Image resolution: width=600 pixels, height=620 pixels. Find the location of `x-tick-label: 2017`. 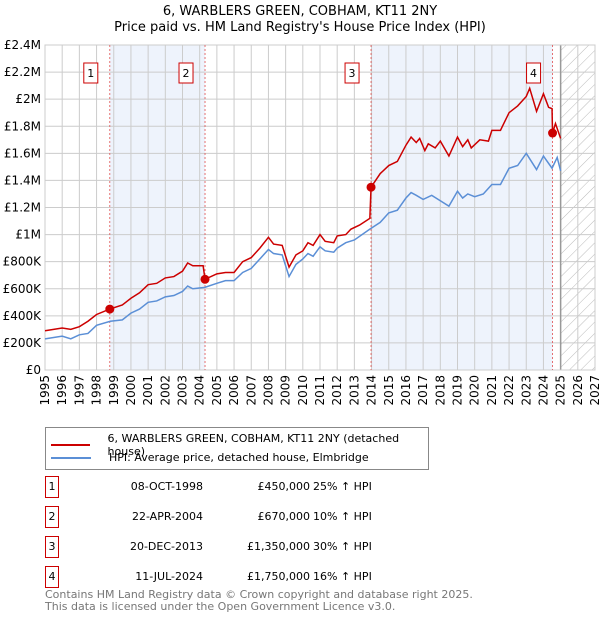

x-tick-label: 2017 is located at coordinates (423, 390).